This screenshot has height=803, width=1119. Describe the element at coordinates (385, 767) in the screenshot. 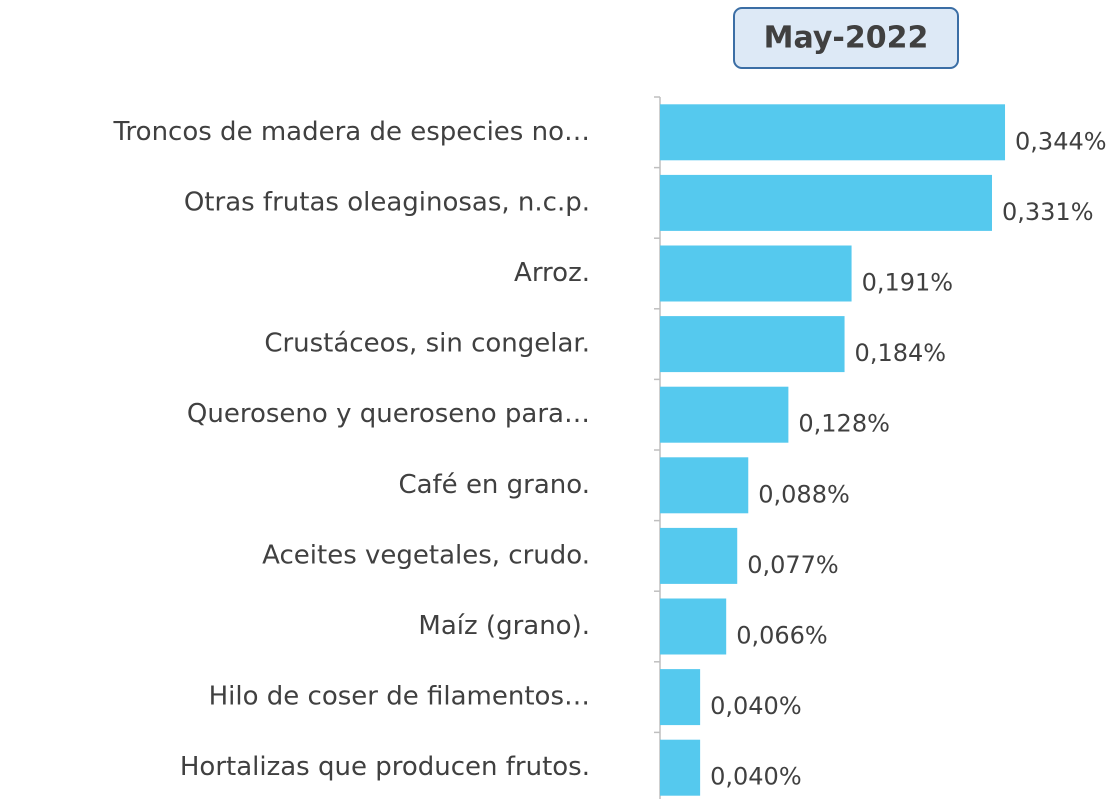

I see `y-tick-label: Hortalizas que producen frutos.` at that location.